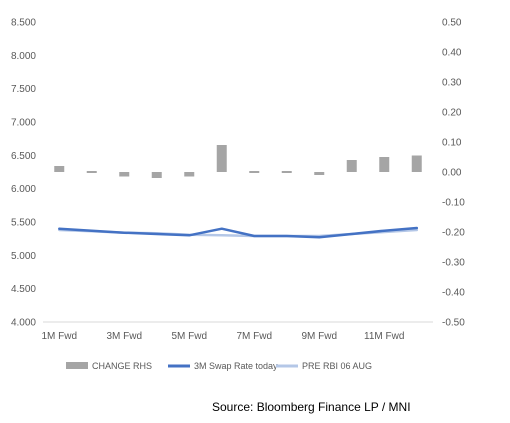  Describe the element at coordinates (337, 366) in the screenshot. I see `legend-label: PRE RBI 06 AUG` at that location.